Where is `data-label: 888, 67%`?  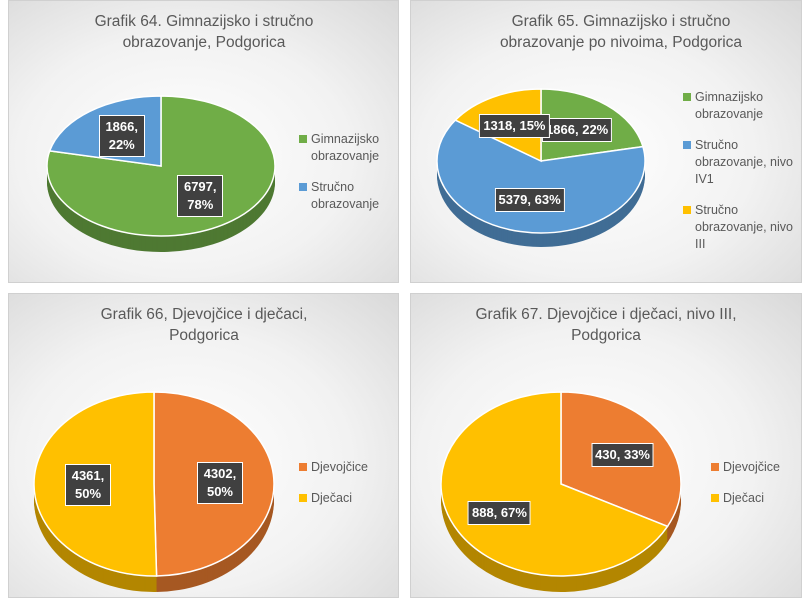
data-label: 888, 67% is located at coordinates (499, 512).